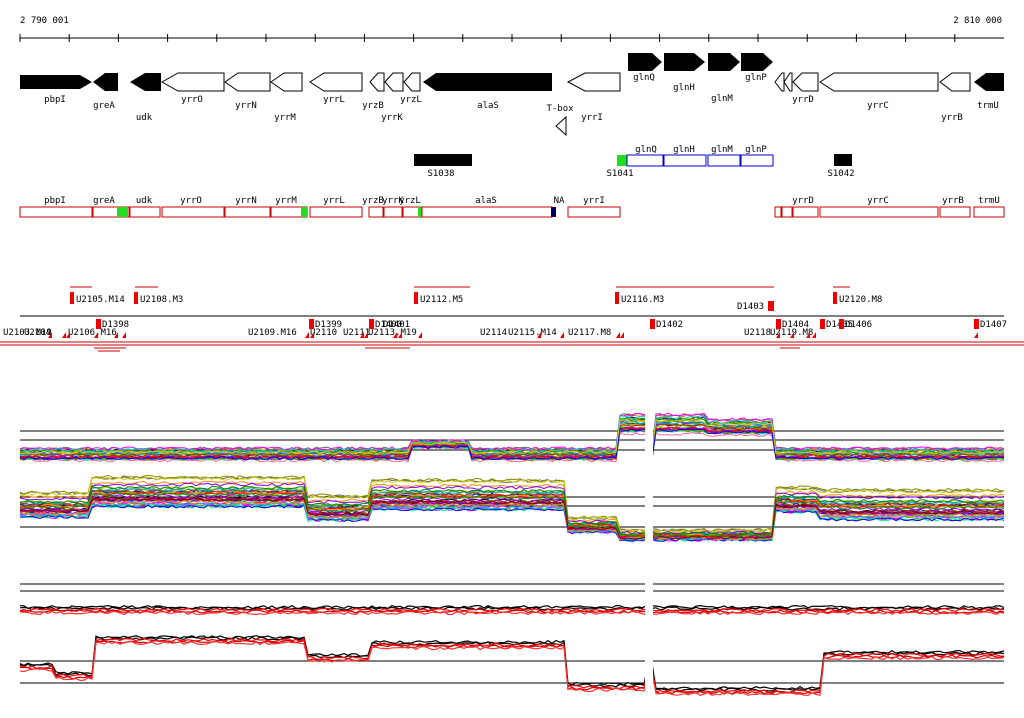 The width and height of the screenshot is (1024, 718). What do you see at coordinates (722, 150) in the screenshot?
I see `segment-label: glnM` at bounding box center [722, 150].